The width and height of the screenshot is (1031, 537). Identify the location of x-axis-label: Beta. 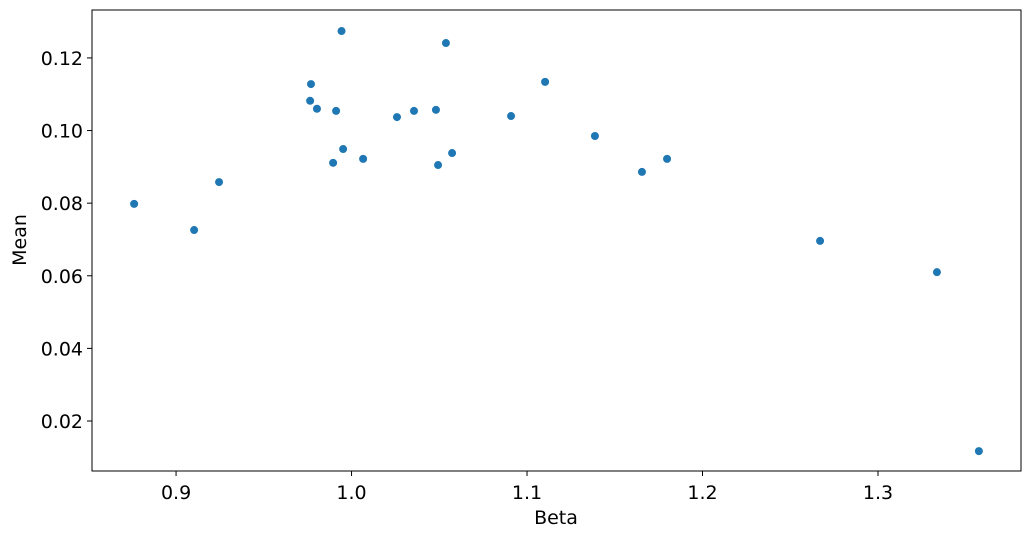
(556, 518).